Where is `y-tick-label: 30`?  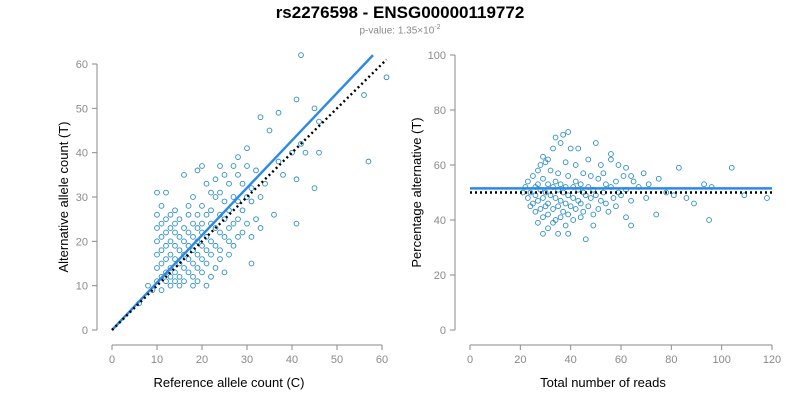 y-tick-label: 30 is located at coordinates (82, 198).